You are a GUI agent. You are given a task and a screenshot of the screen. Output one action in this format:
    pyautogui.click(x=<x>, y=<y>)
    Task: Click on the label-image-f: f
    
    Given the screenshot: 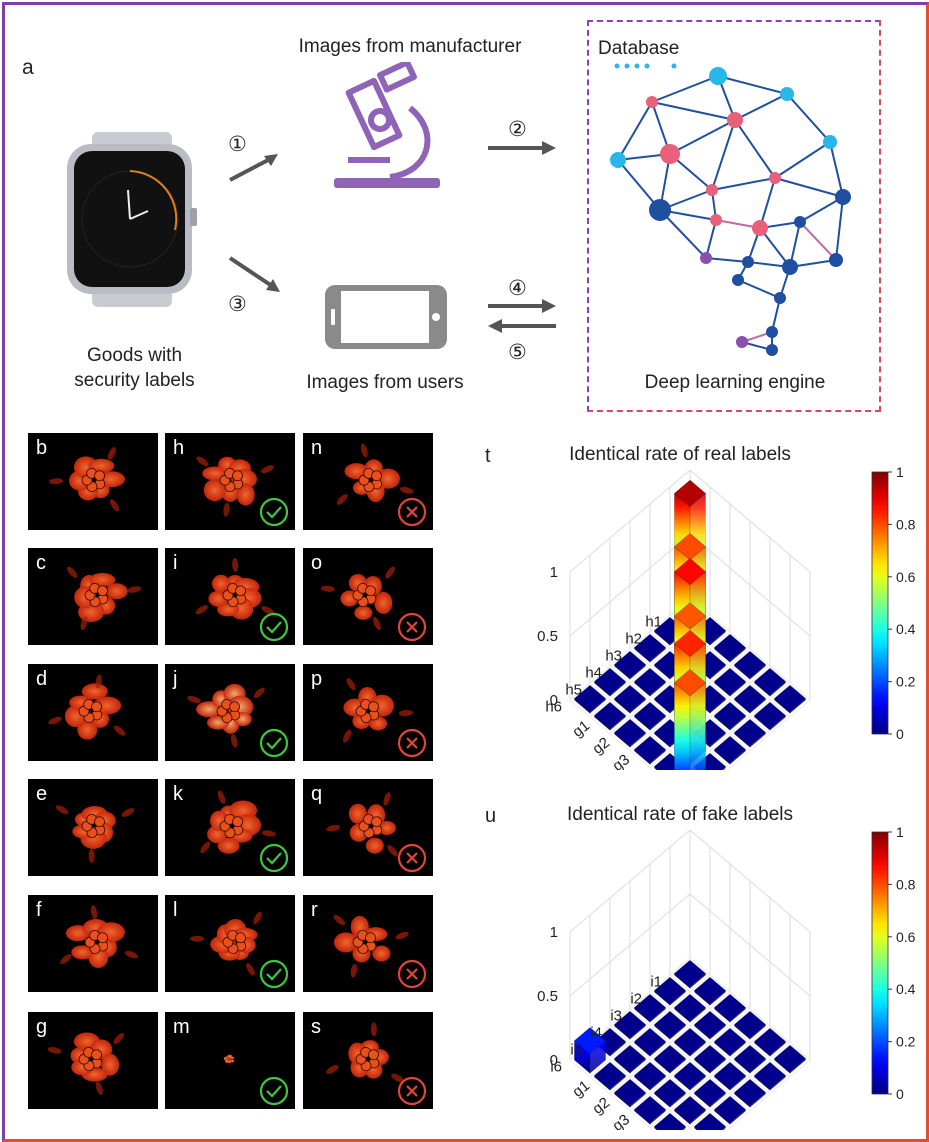 What is the action you would take?
    pyautogui.click(x=93, y=943)
    